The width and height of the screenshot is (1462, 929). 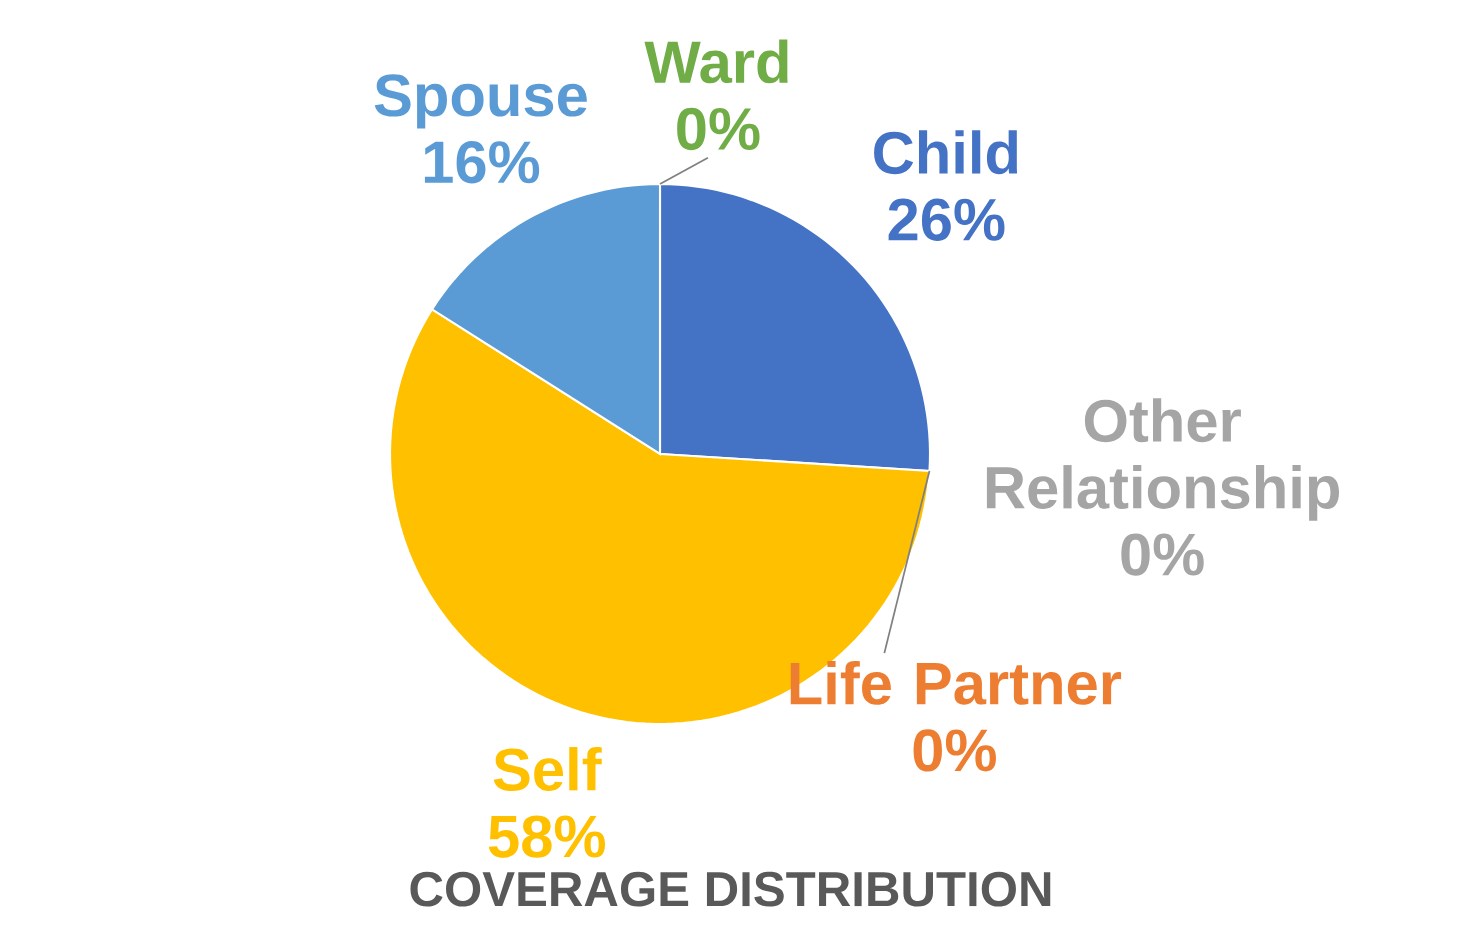 What do you see at coordinates (547, 769) in the screenshot?
I see `slice-label: Self` at bounding box center [547, 769].